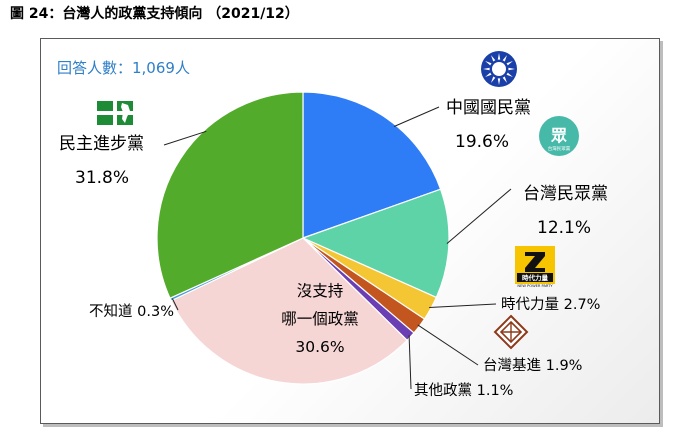 The image size is (700, 440). I want to click on slice-label-dpp-name: 民主進步黨, so click(101, 144).